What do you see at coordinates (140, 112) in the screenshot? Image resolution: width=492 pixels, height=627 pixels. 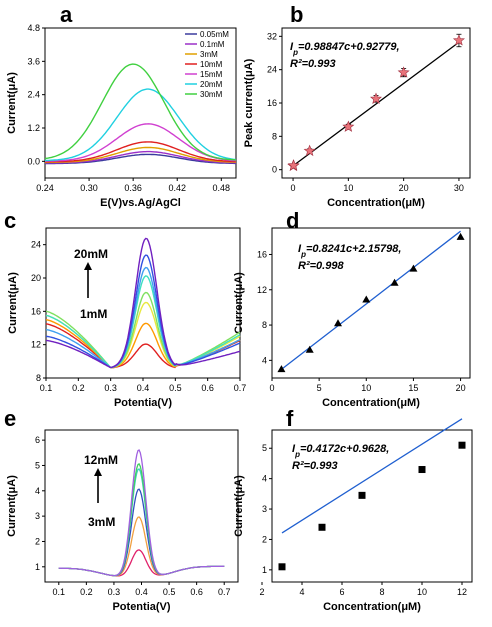 I see `series-line-30mM` at bounding box center [140, 112].